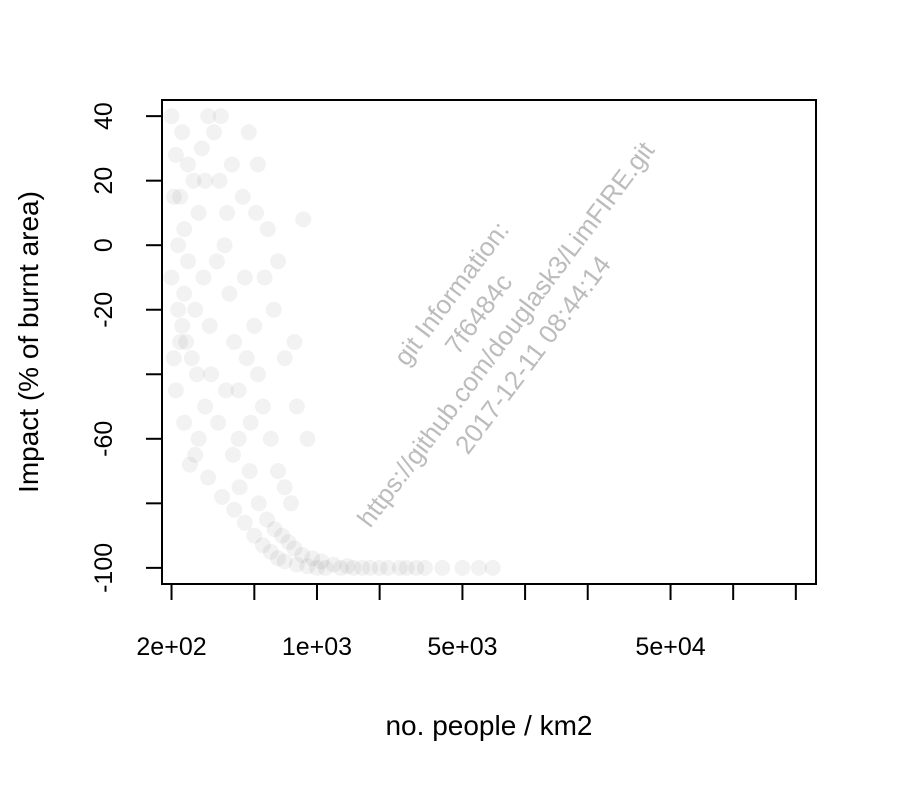  What do you see at coordinates (104, 116) in the screenshot?
I see `y-tick-label-0: 40` at bounding box center [104, 116].